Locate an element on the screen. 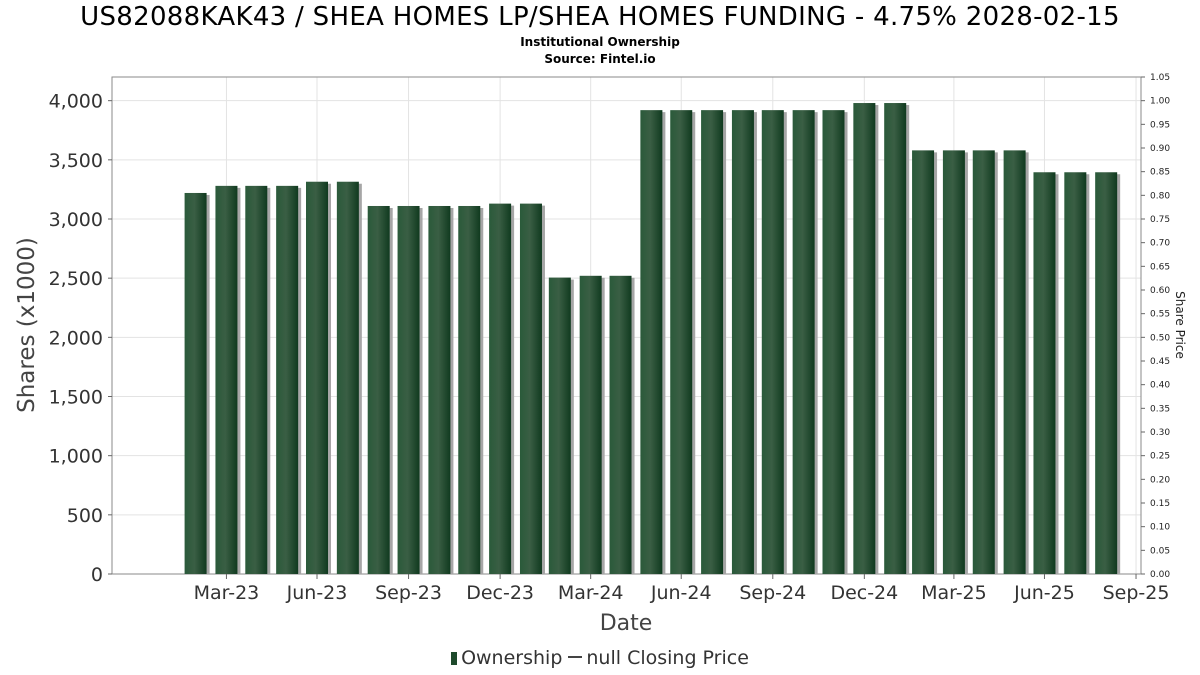  y2-tick-label: 1.00 is located at coordinates (1160, 102).